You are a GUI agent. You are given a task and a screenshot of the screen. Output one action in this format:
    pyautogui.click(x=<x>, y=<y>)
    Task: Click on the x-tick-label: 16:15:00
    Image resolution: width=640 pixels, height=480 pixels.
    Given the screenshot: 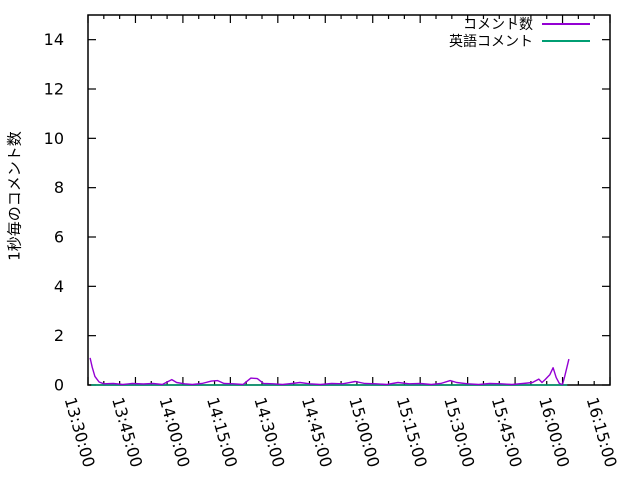 What is the action you would take?
    pyautogui.click(x=602, y=432)
    